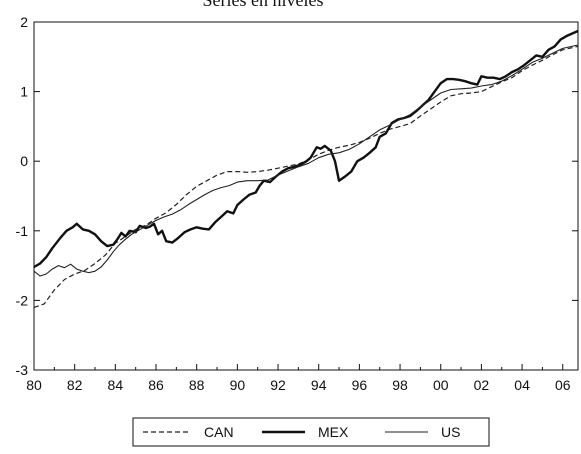  I want to click on x-tick-label: 92, so click(278, 385).